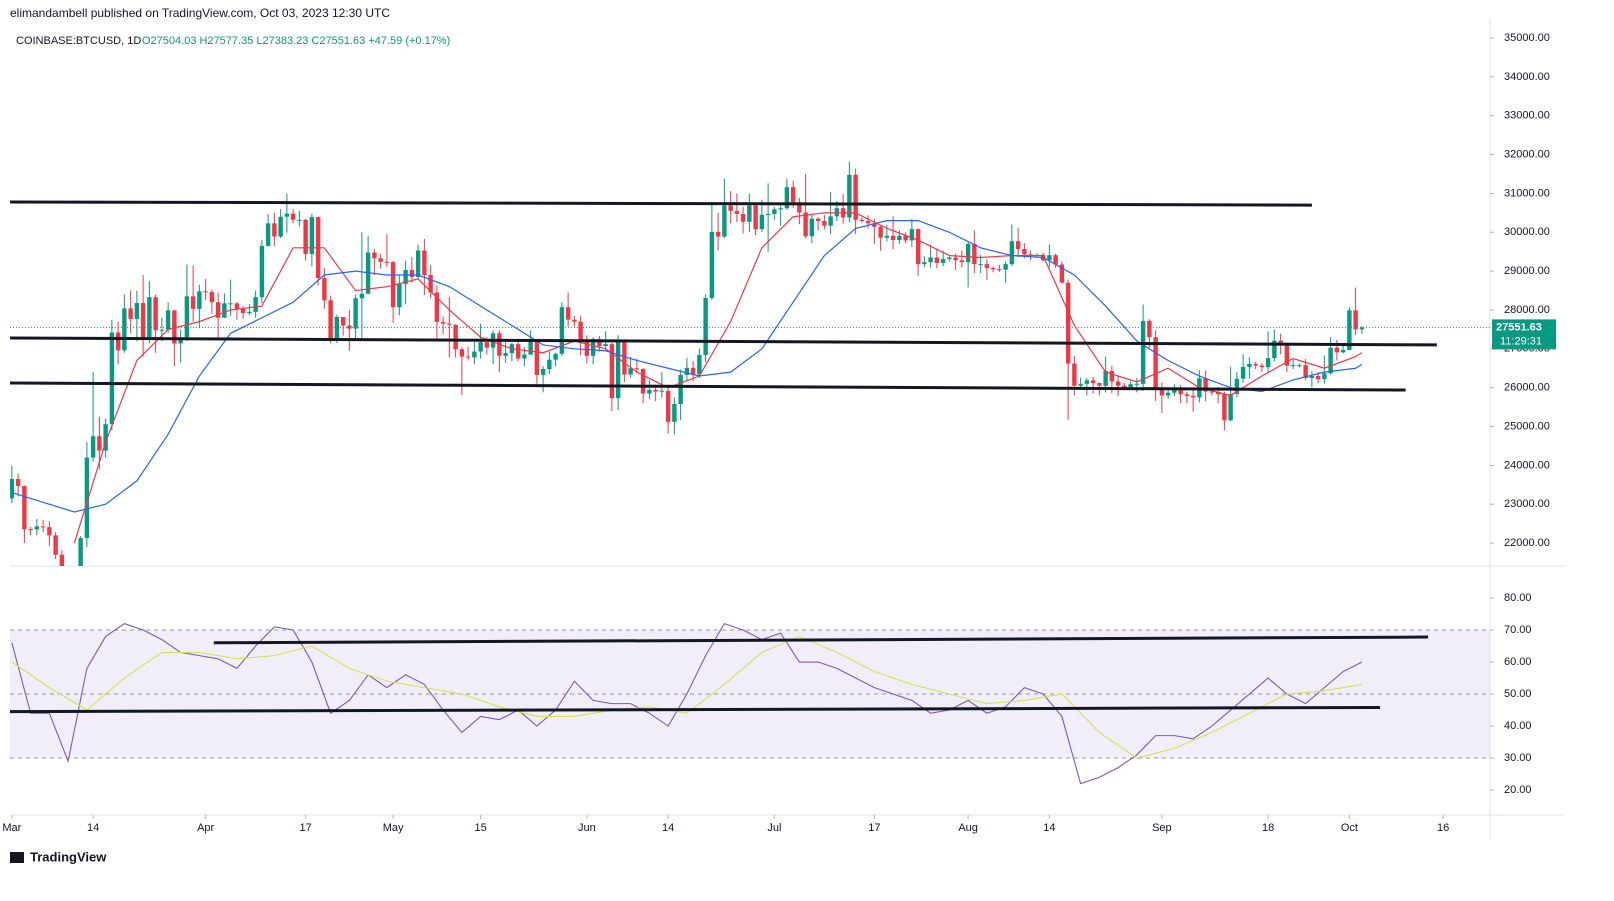 This screenshot has height=901, width=1614. I want to click on symbol: COINBASE:BTCUSD, 1D, so click(78, 41).